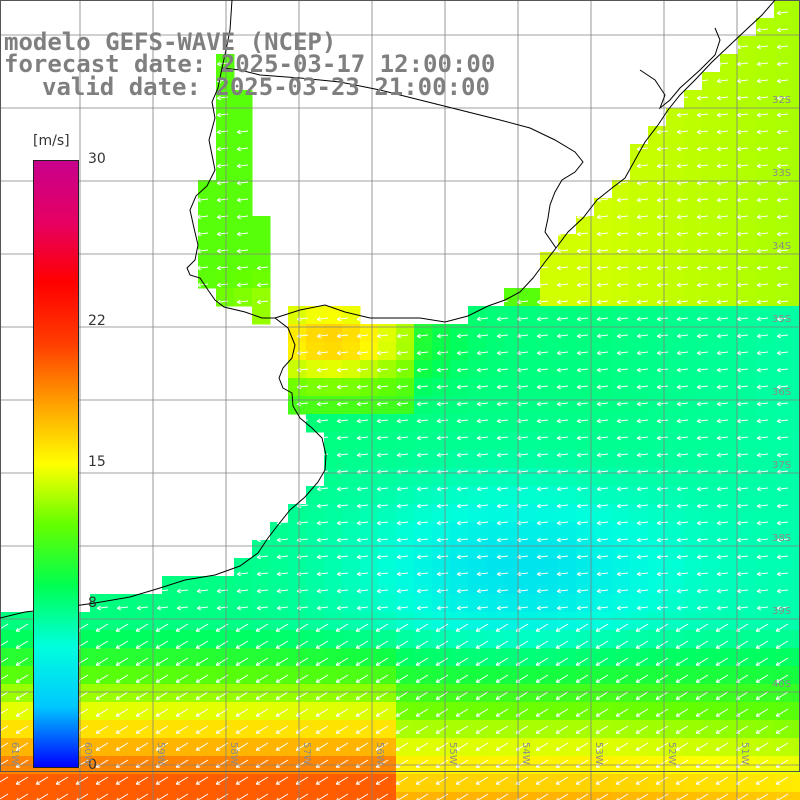  I want to click on latitude-label: 32S, so click(782, 100).